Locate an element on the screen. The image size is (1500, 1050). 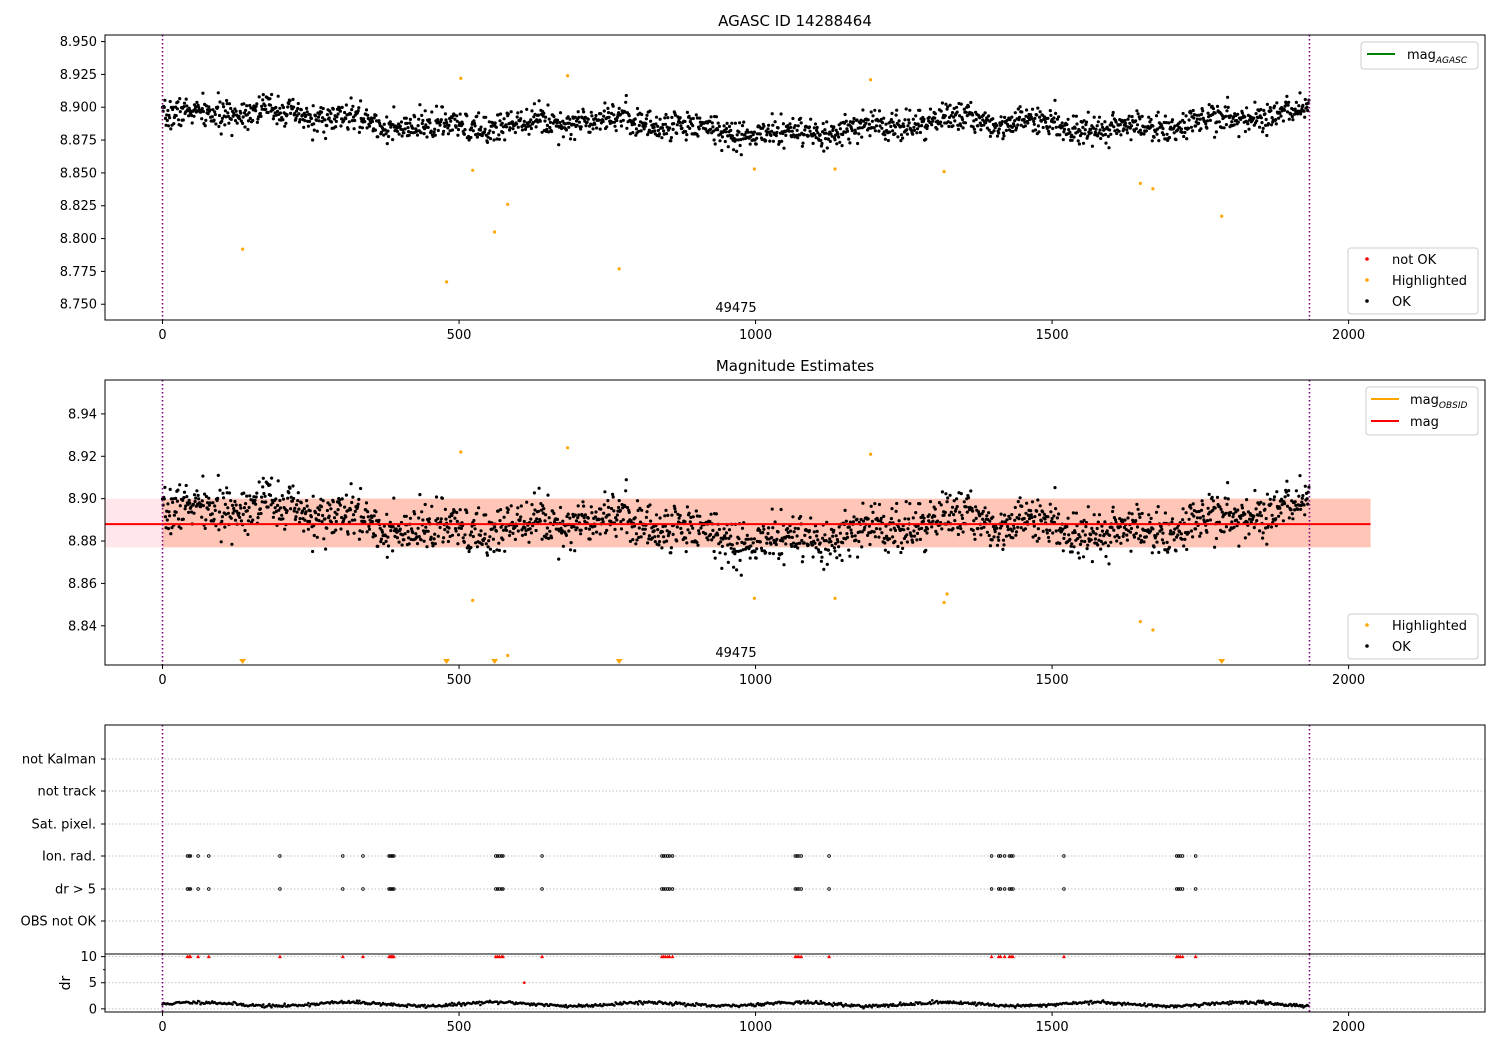
legend-line-label: magAGASC is located at coordinates (1437, 57).